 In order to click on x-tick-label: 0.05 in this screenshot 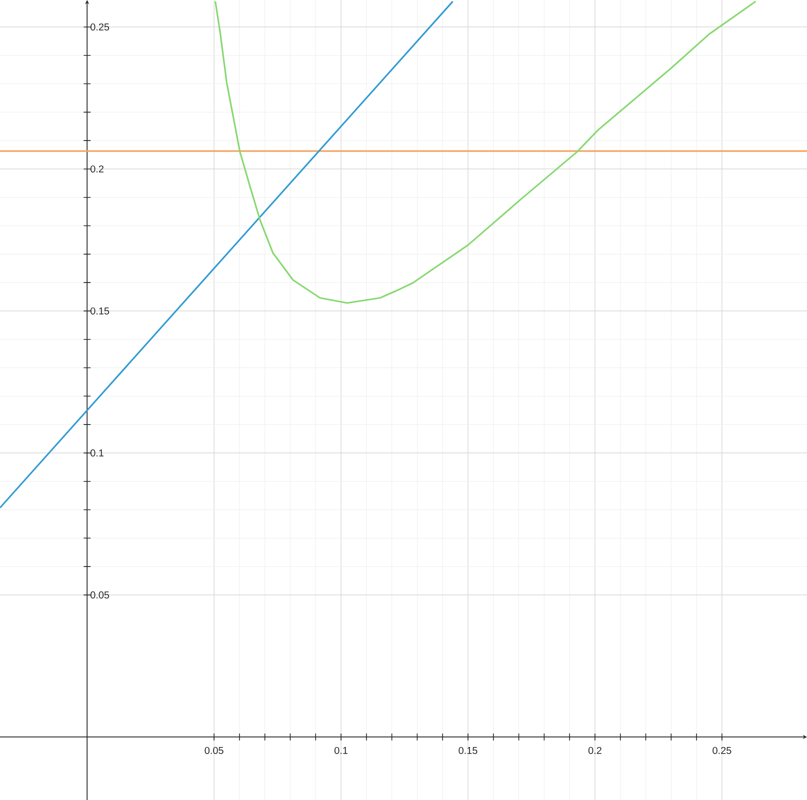, I will do `click(214, 750)`.